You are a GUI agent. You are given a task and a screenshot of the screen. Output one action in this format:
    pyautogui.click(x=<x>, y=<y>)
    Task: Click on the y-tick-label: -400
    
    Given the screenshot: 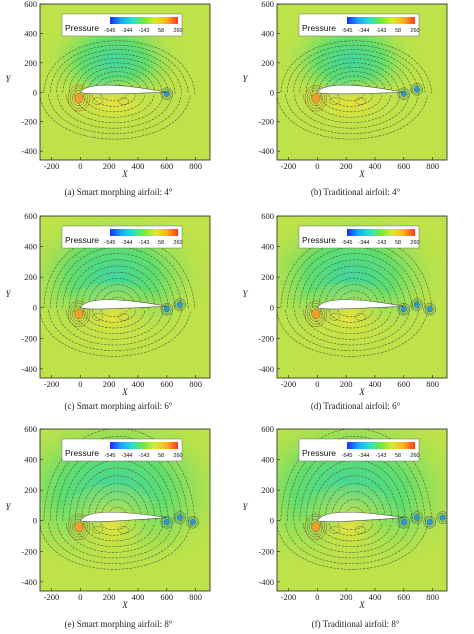 What is the action you would take?
    pyautogui.click(x=29, y=369)
    